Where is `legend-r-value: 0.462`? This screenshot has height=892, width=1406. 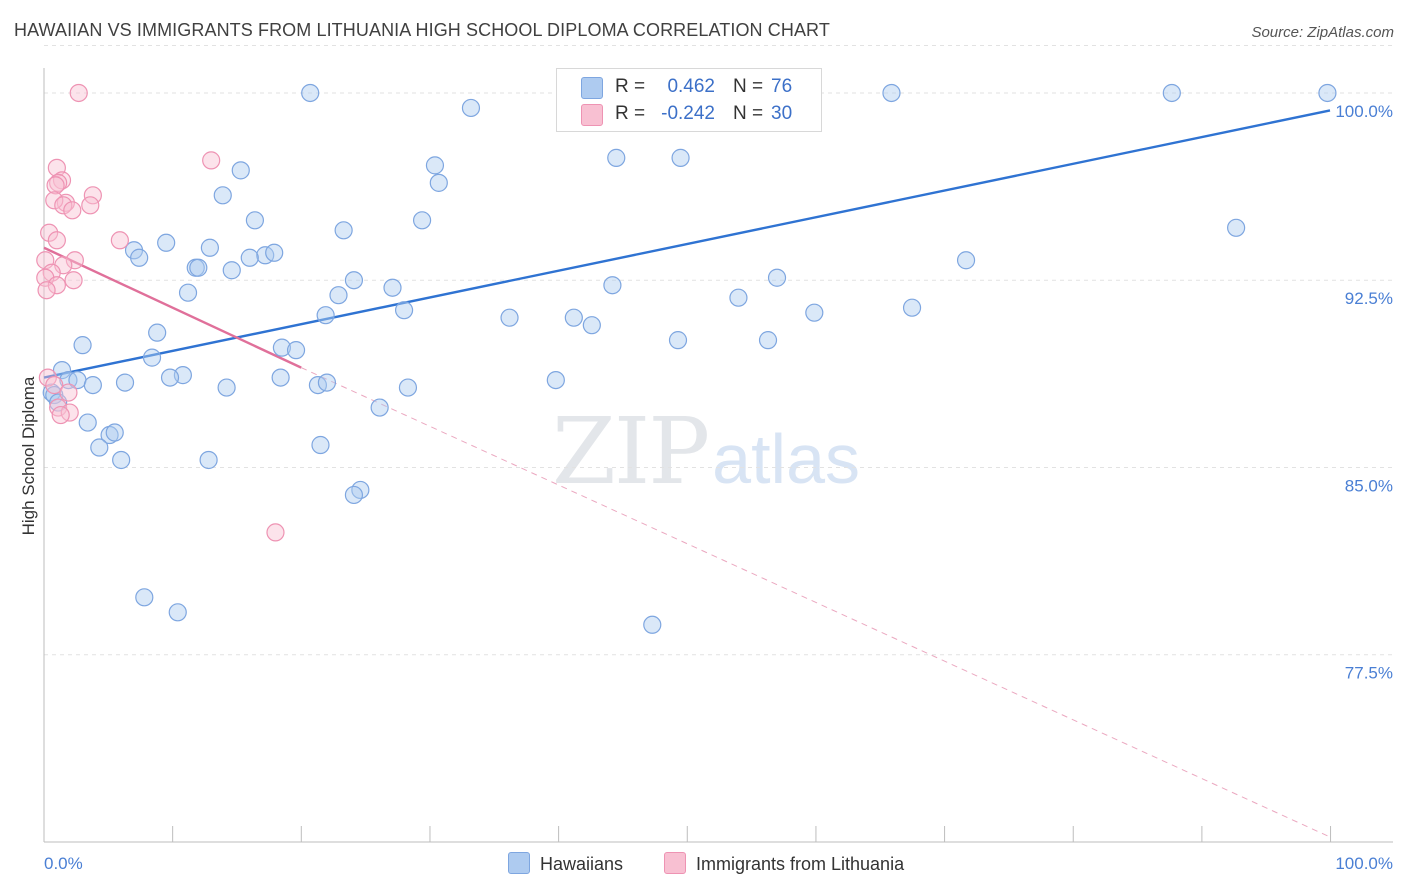 legend-r-value: 0.462 is located at coordinates (691, 86).